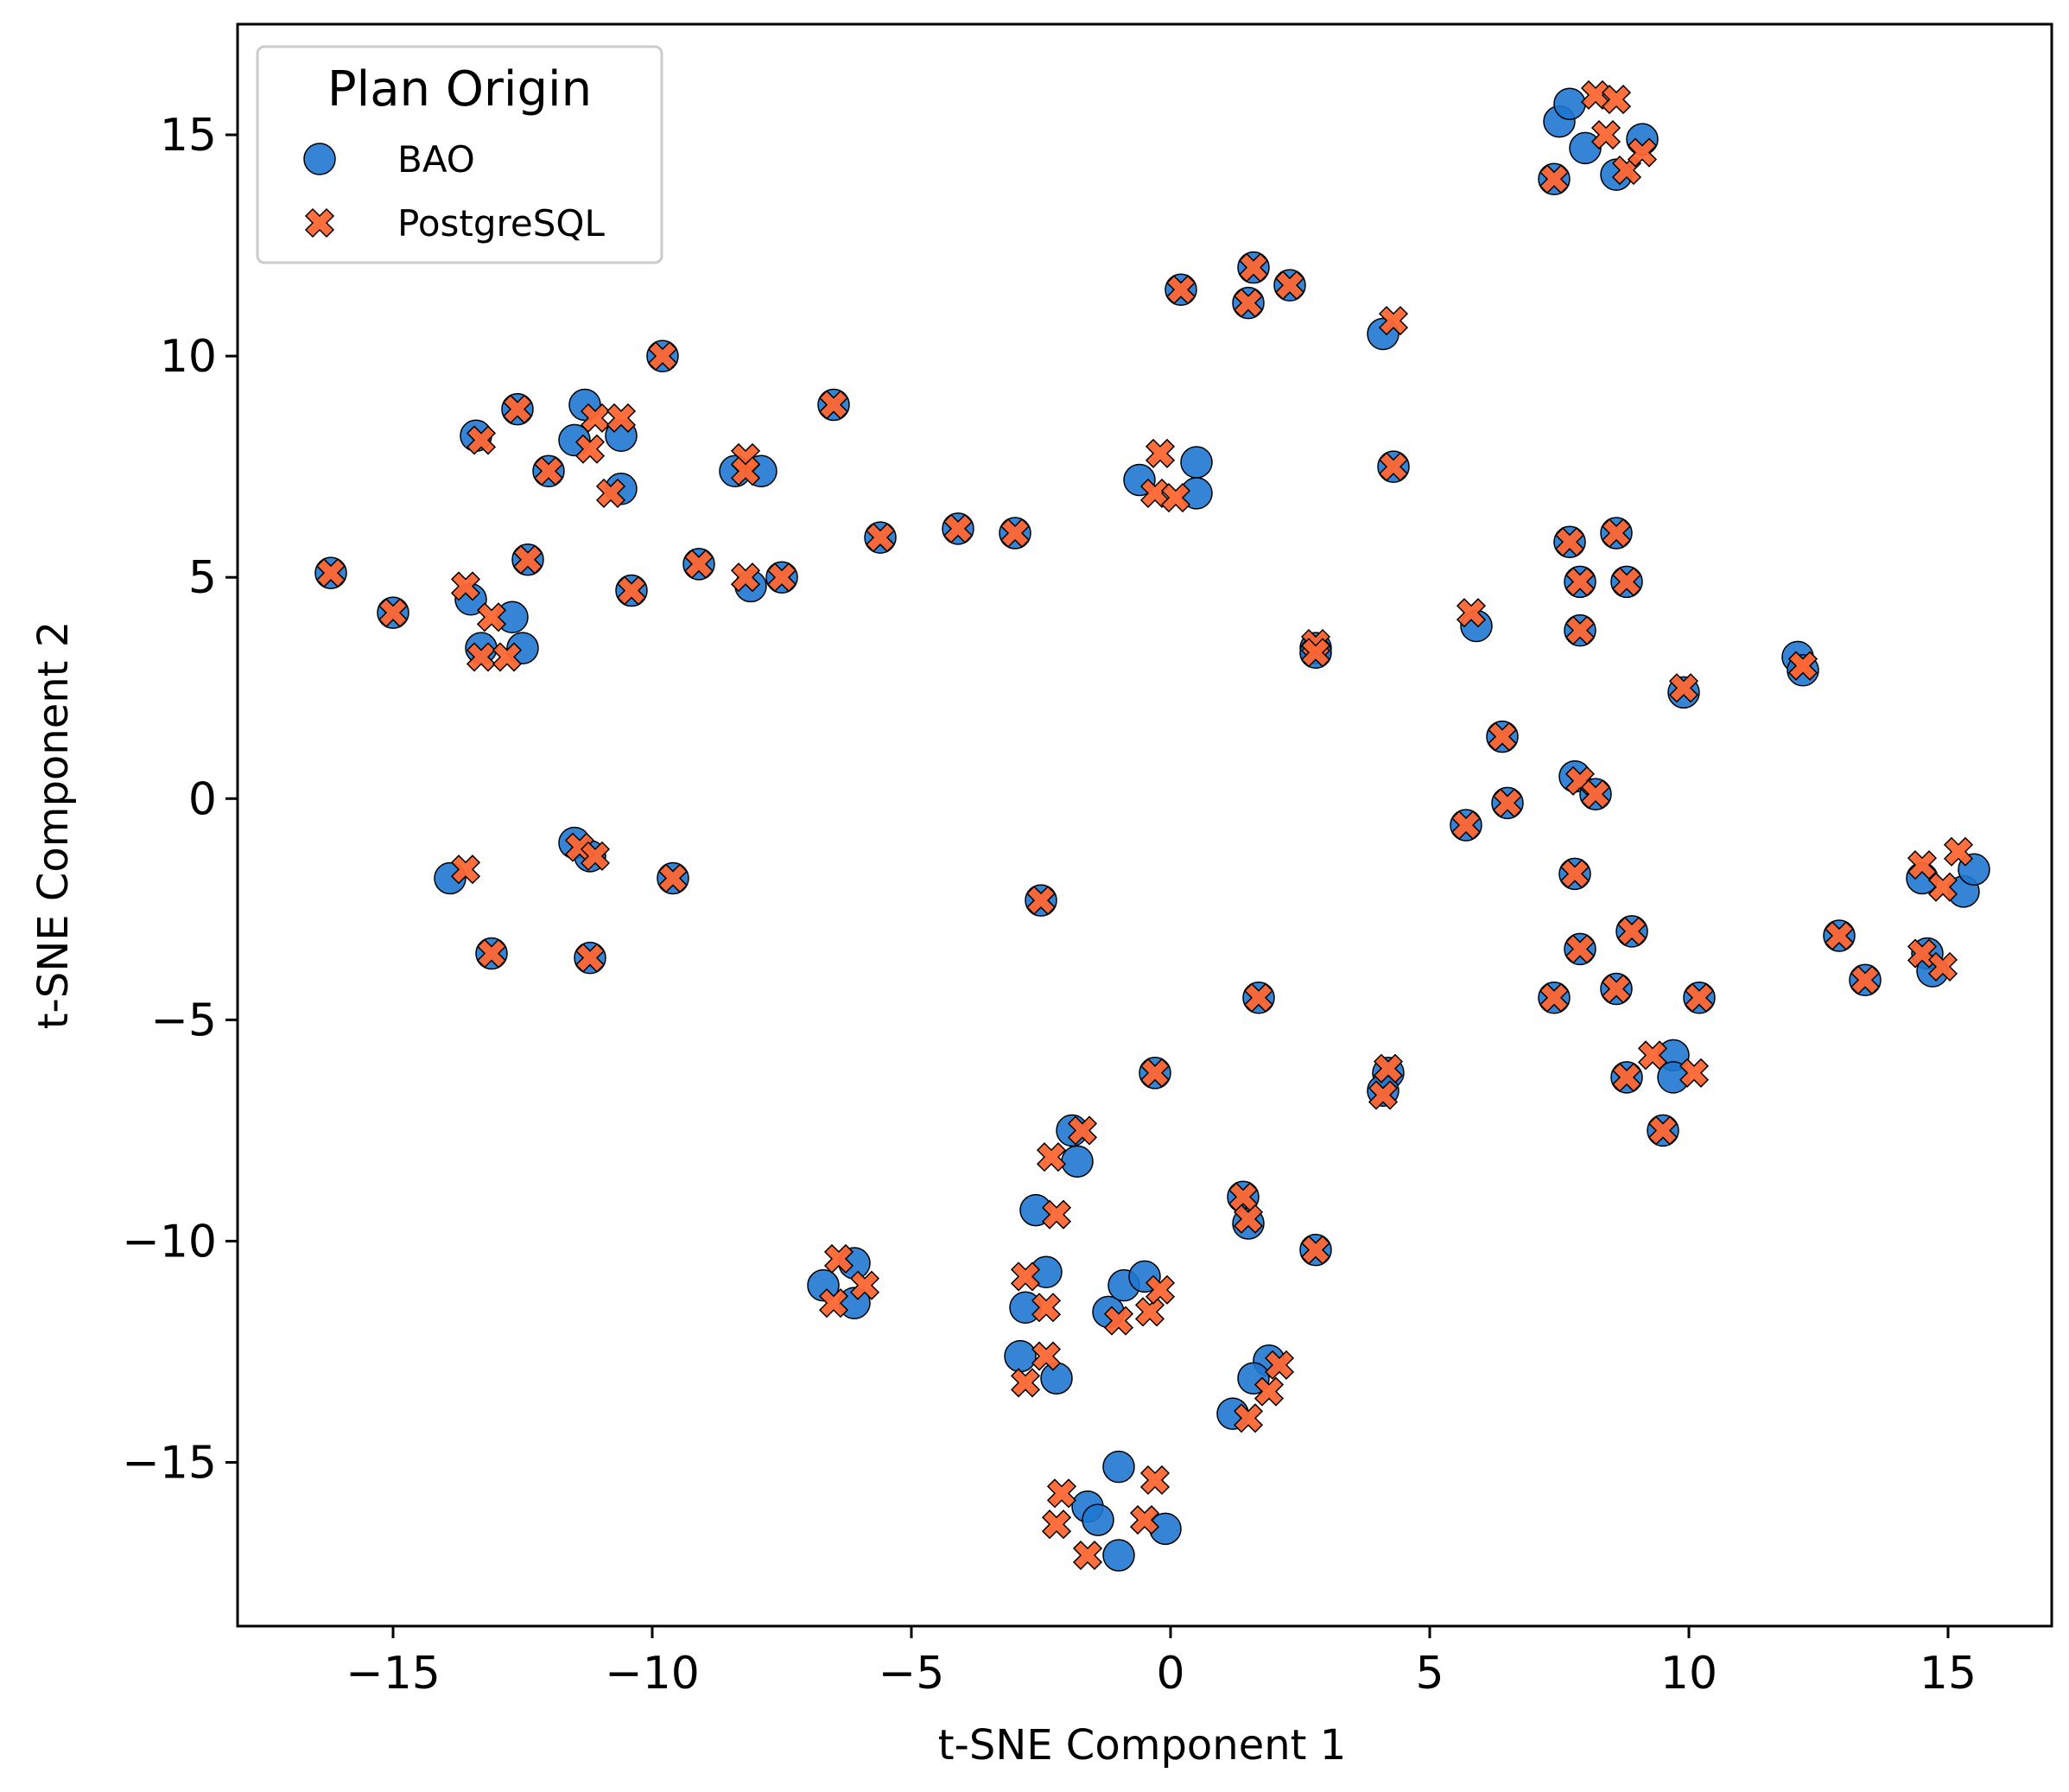 The image size is (2069, 1792). What do you see at coordinates (202, 799) in the screenshot?
I see `y-tick-label: 0` at bounding box center [202, 799].